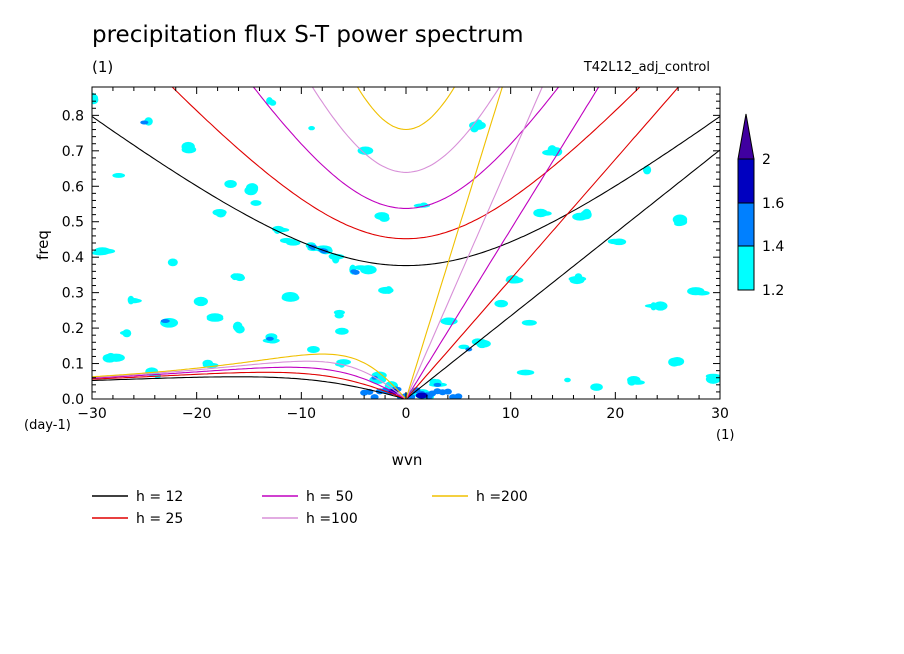  I want to click on colorbar-label: 1.2, so click(773, 291).